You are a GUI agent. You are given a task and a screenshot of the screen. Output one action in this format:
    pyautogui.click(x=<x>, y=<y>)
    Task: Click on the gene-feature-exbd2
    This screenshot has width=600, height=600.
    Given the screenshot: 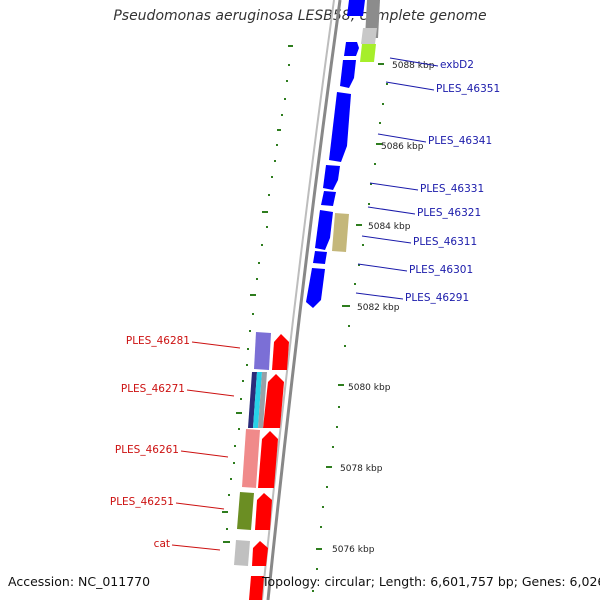 What is the action you would take?
    pyautogui.click(x=351, y=49)
    